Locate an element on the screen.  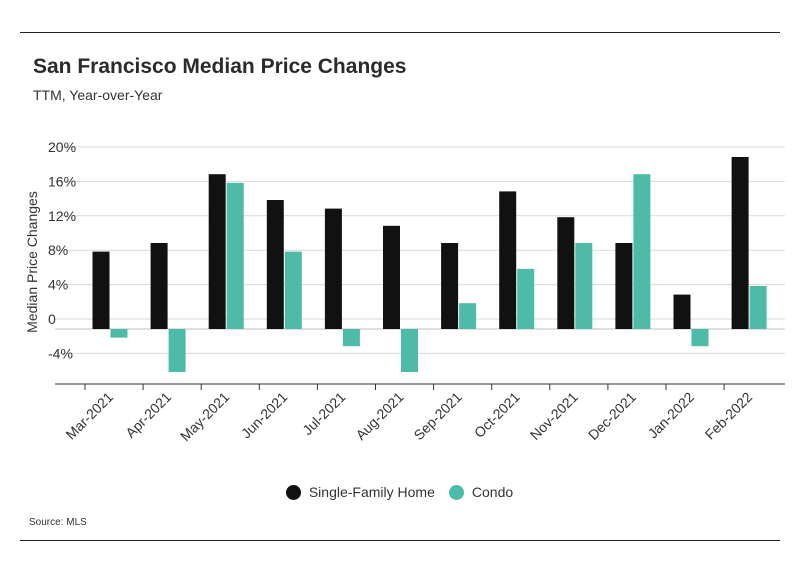
bar-condo-jun-2021 is located at coordinates (293, 290).